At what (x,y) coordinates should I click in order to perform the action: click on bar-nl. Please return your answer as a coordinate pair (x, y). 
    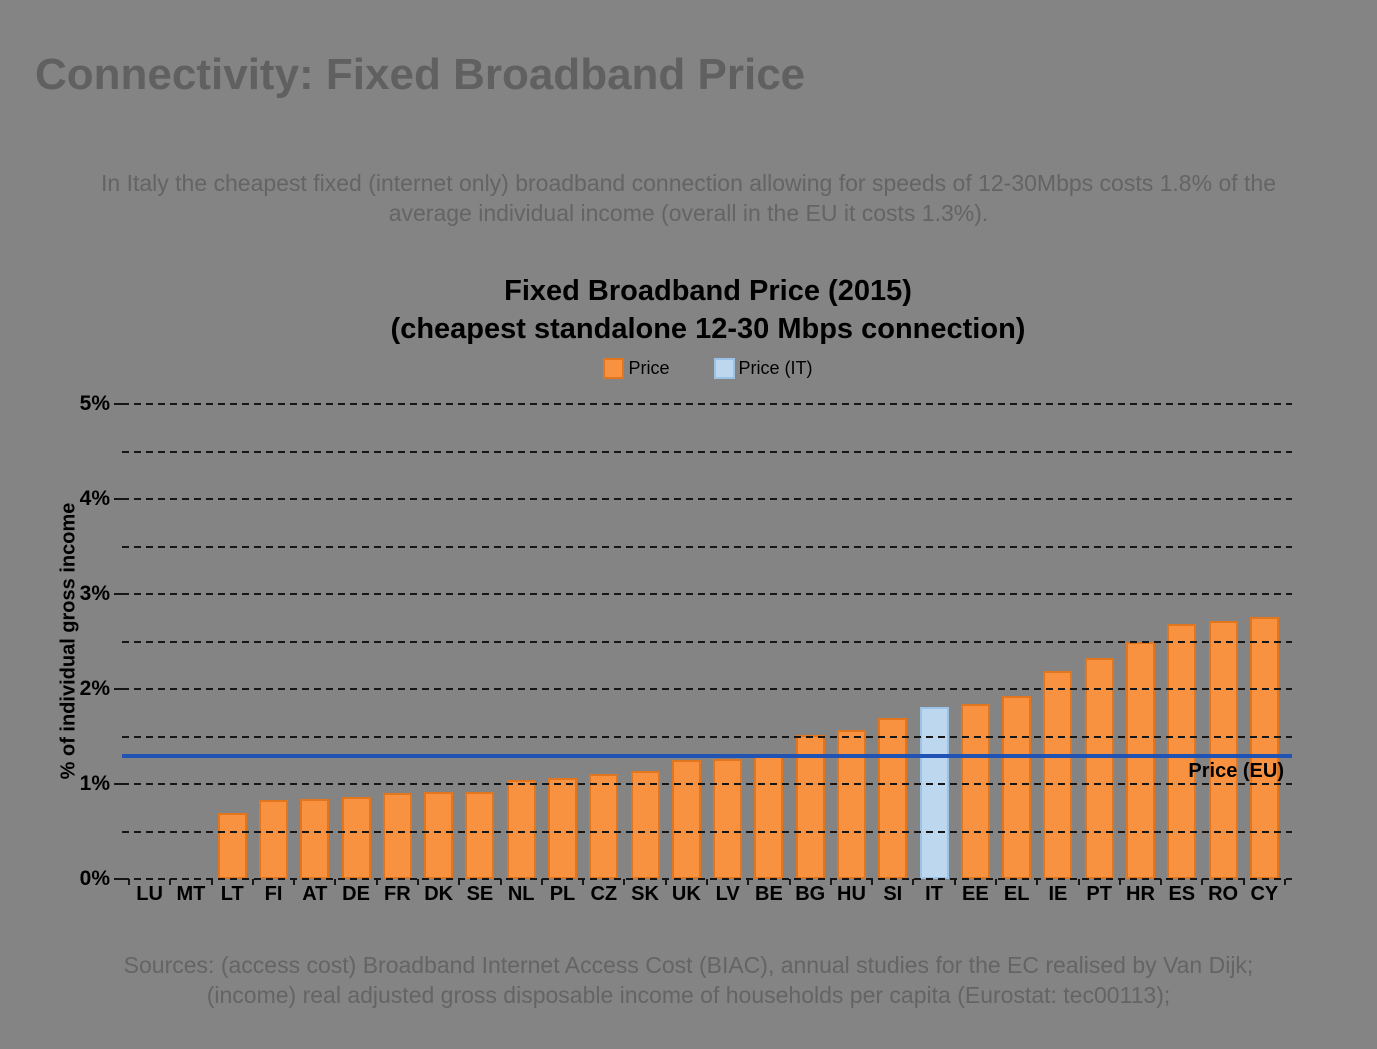
    Looking at the image, I should click on (521, 829).